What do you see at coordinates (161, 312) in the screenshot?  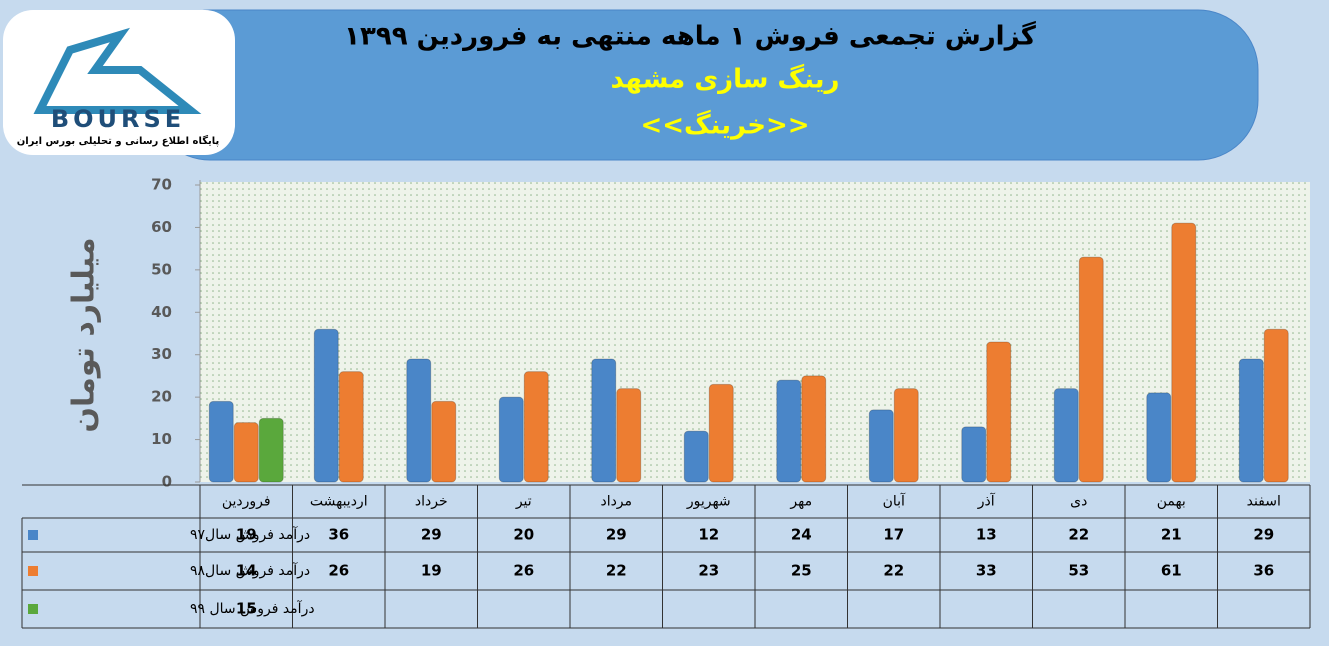 I see `y-tick-label: 40` at bounding box center [161, 312].